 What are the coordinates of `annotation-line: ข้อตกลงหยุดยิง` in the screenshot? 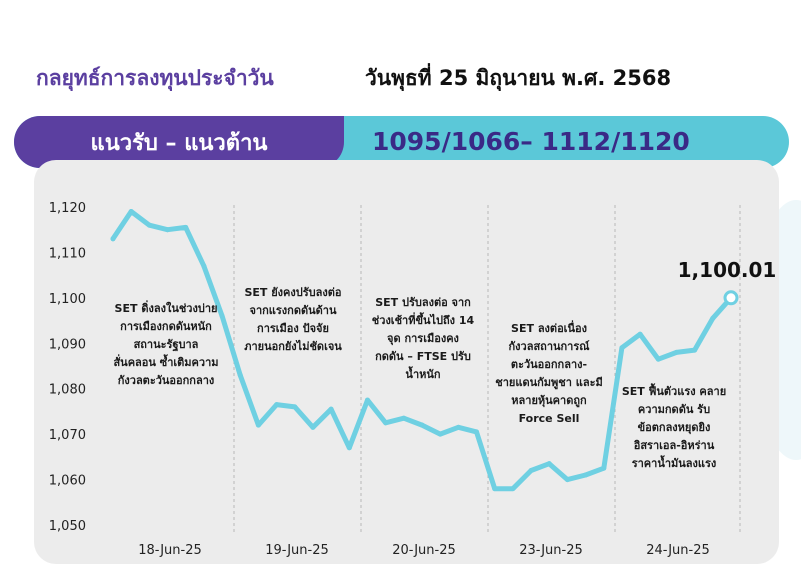 It's located at (674, 427).